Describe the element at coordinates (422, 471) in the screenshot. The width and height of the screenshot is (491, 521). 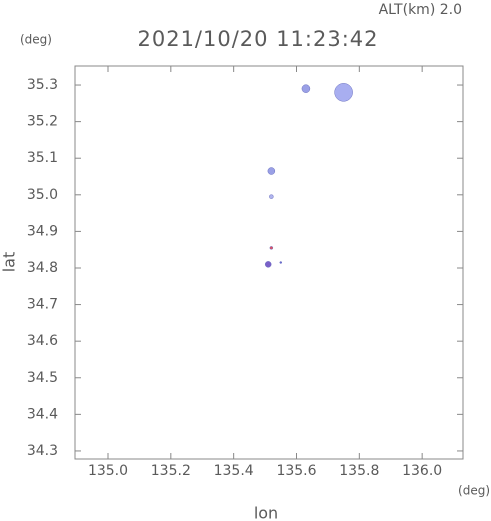
I see `x-tick-label: 136.0` at that location.